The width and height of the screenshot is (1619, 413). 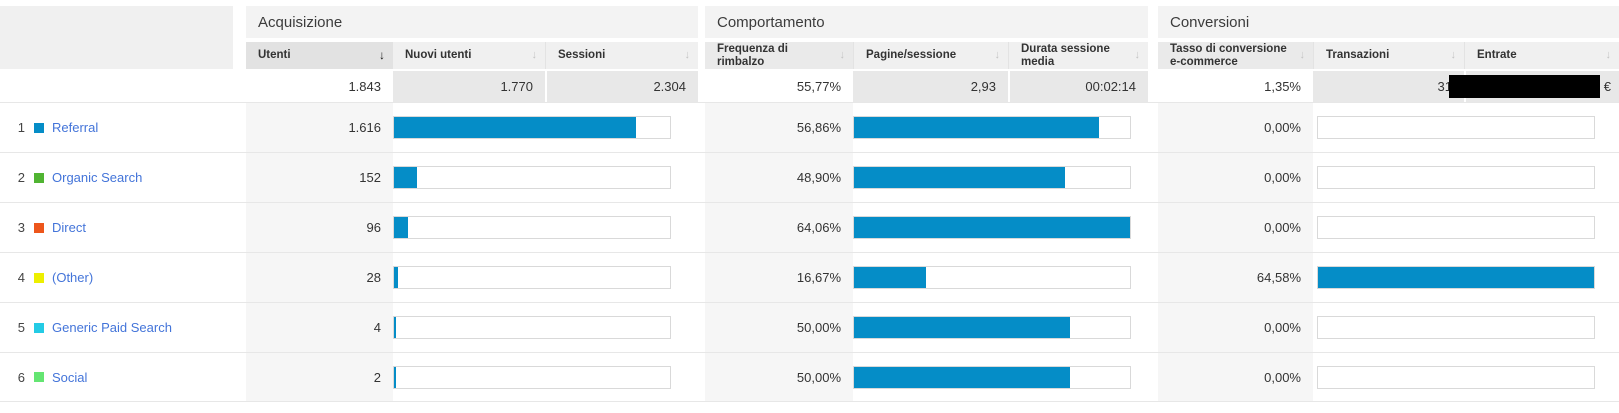 I want to click on table-row: 1 Referral 1.616 56,86% 0,00%, so click(x=809, y=127).